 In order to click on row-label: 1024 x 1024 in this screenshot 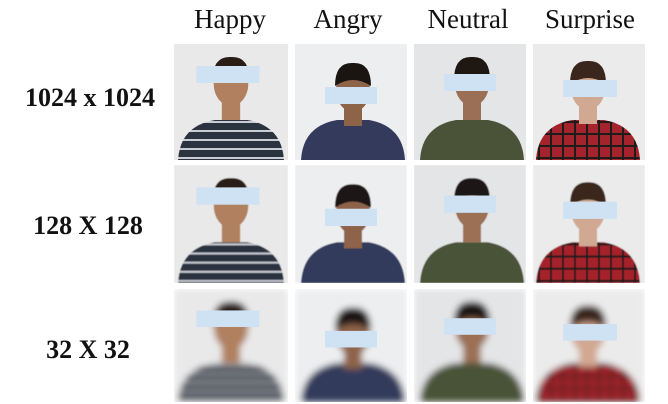, I will do `click(90, 97)`.